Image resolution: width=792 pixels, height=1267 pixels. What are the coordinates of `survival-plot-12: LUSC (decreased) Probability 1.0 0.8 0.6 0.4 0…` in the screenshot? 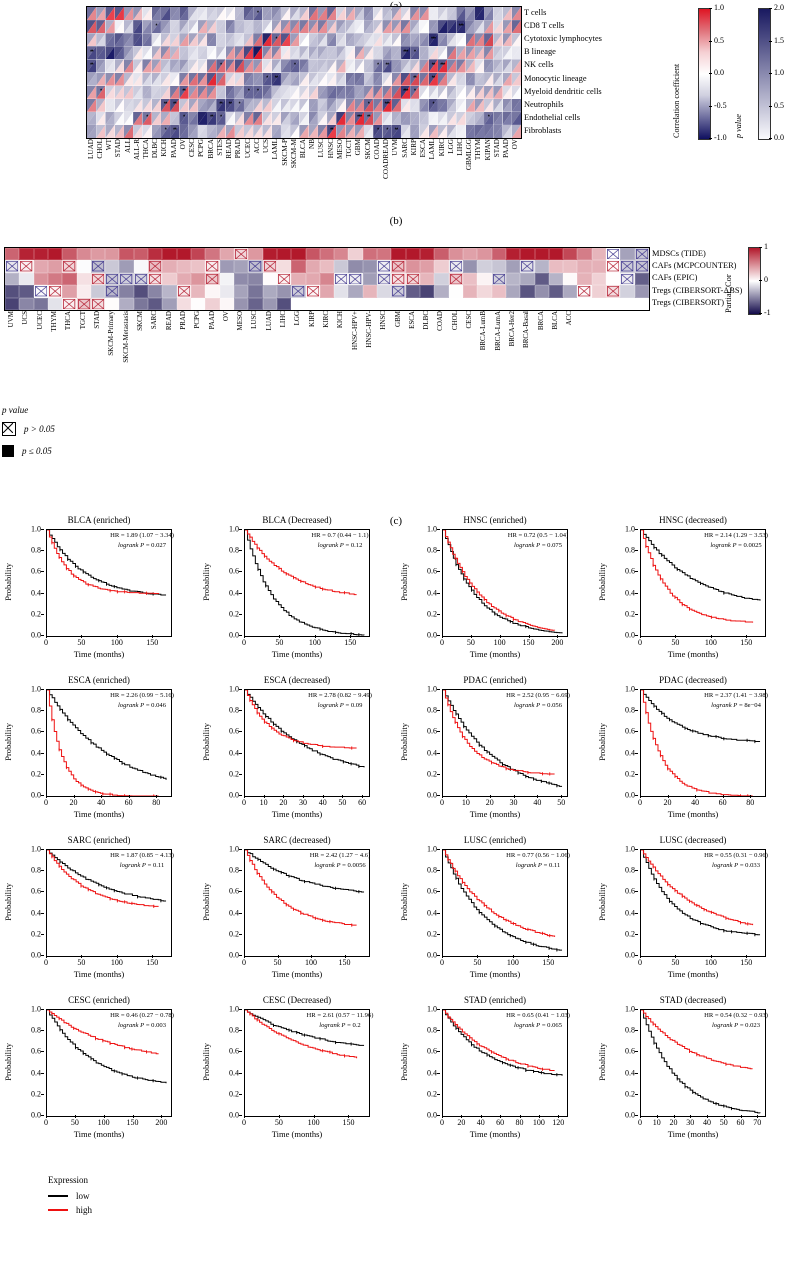 It's located at (693, 915).